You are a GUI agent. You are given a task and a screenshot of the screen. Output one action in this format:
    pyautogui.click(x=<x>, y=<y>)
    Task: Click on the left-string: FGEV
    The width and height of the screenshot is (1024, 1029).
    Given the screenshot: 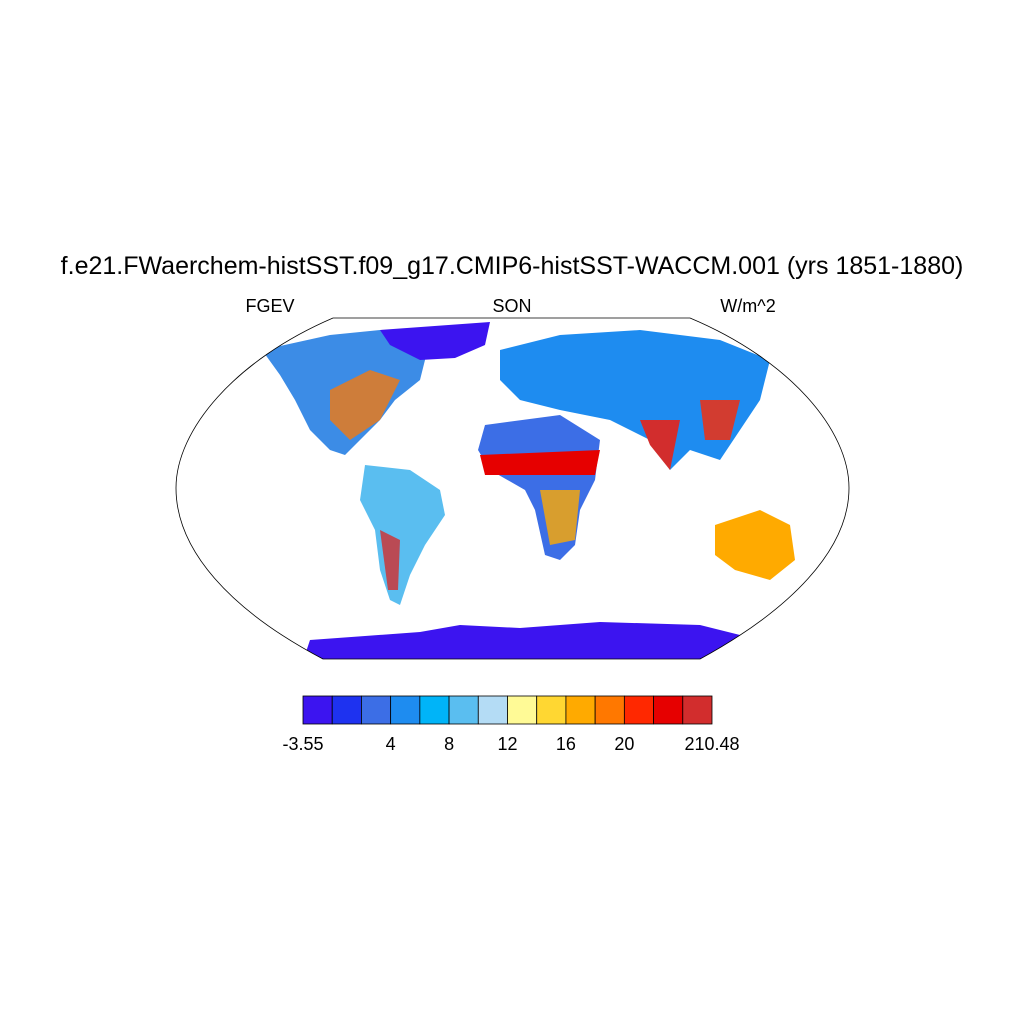 What is the action you would take?
    pyautogui.click(x=269, y=306)
    